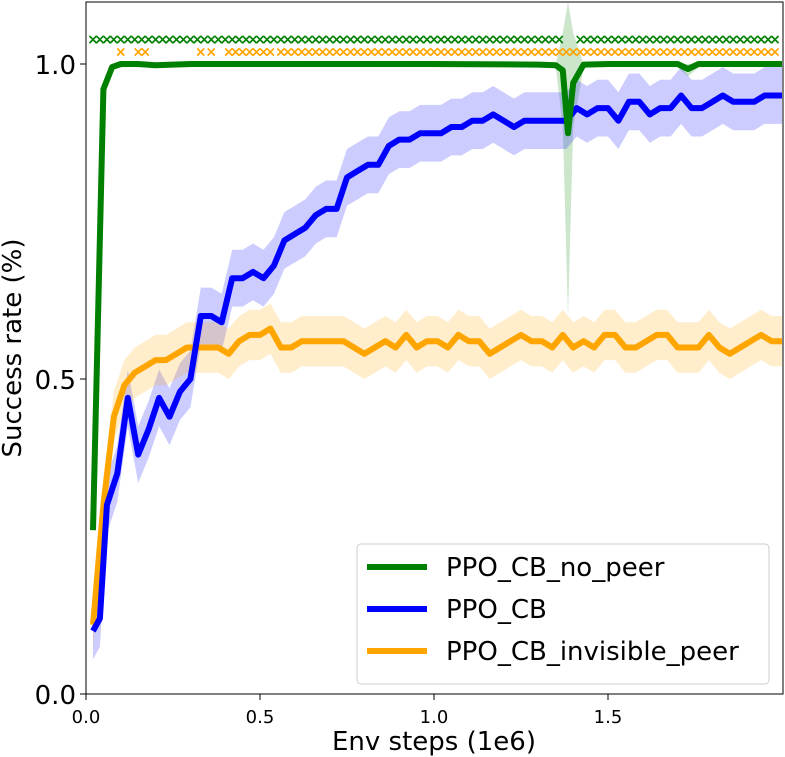 The image size is (785, 757). What do you see at coordinates (14, 348) in the screenshot?
I see `y-axis-label: Success rate (%)` at bounding box center [14, 348].